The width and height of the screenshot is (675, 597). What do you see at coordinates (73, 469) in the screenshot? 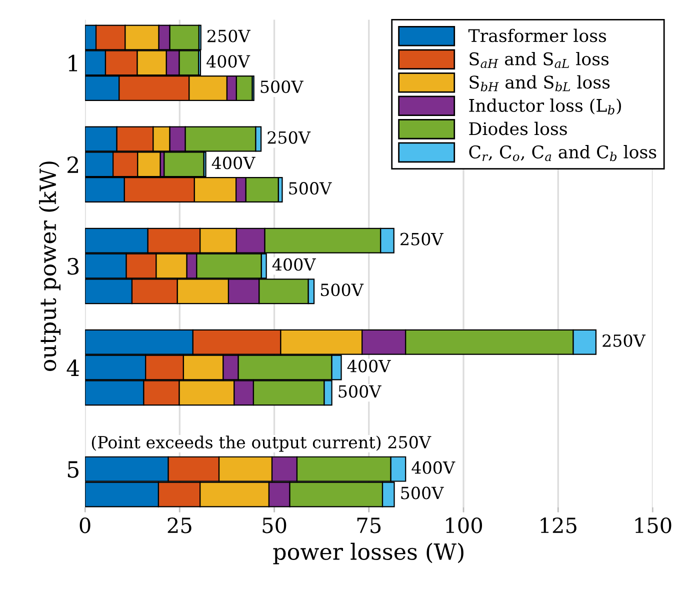
I see `y-tick-label: 5` at bounding box center [73, 469].